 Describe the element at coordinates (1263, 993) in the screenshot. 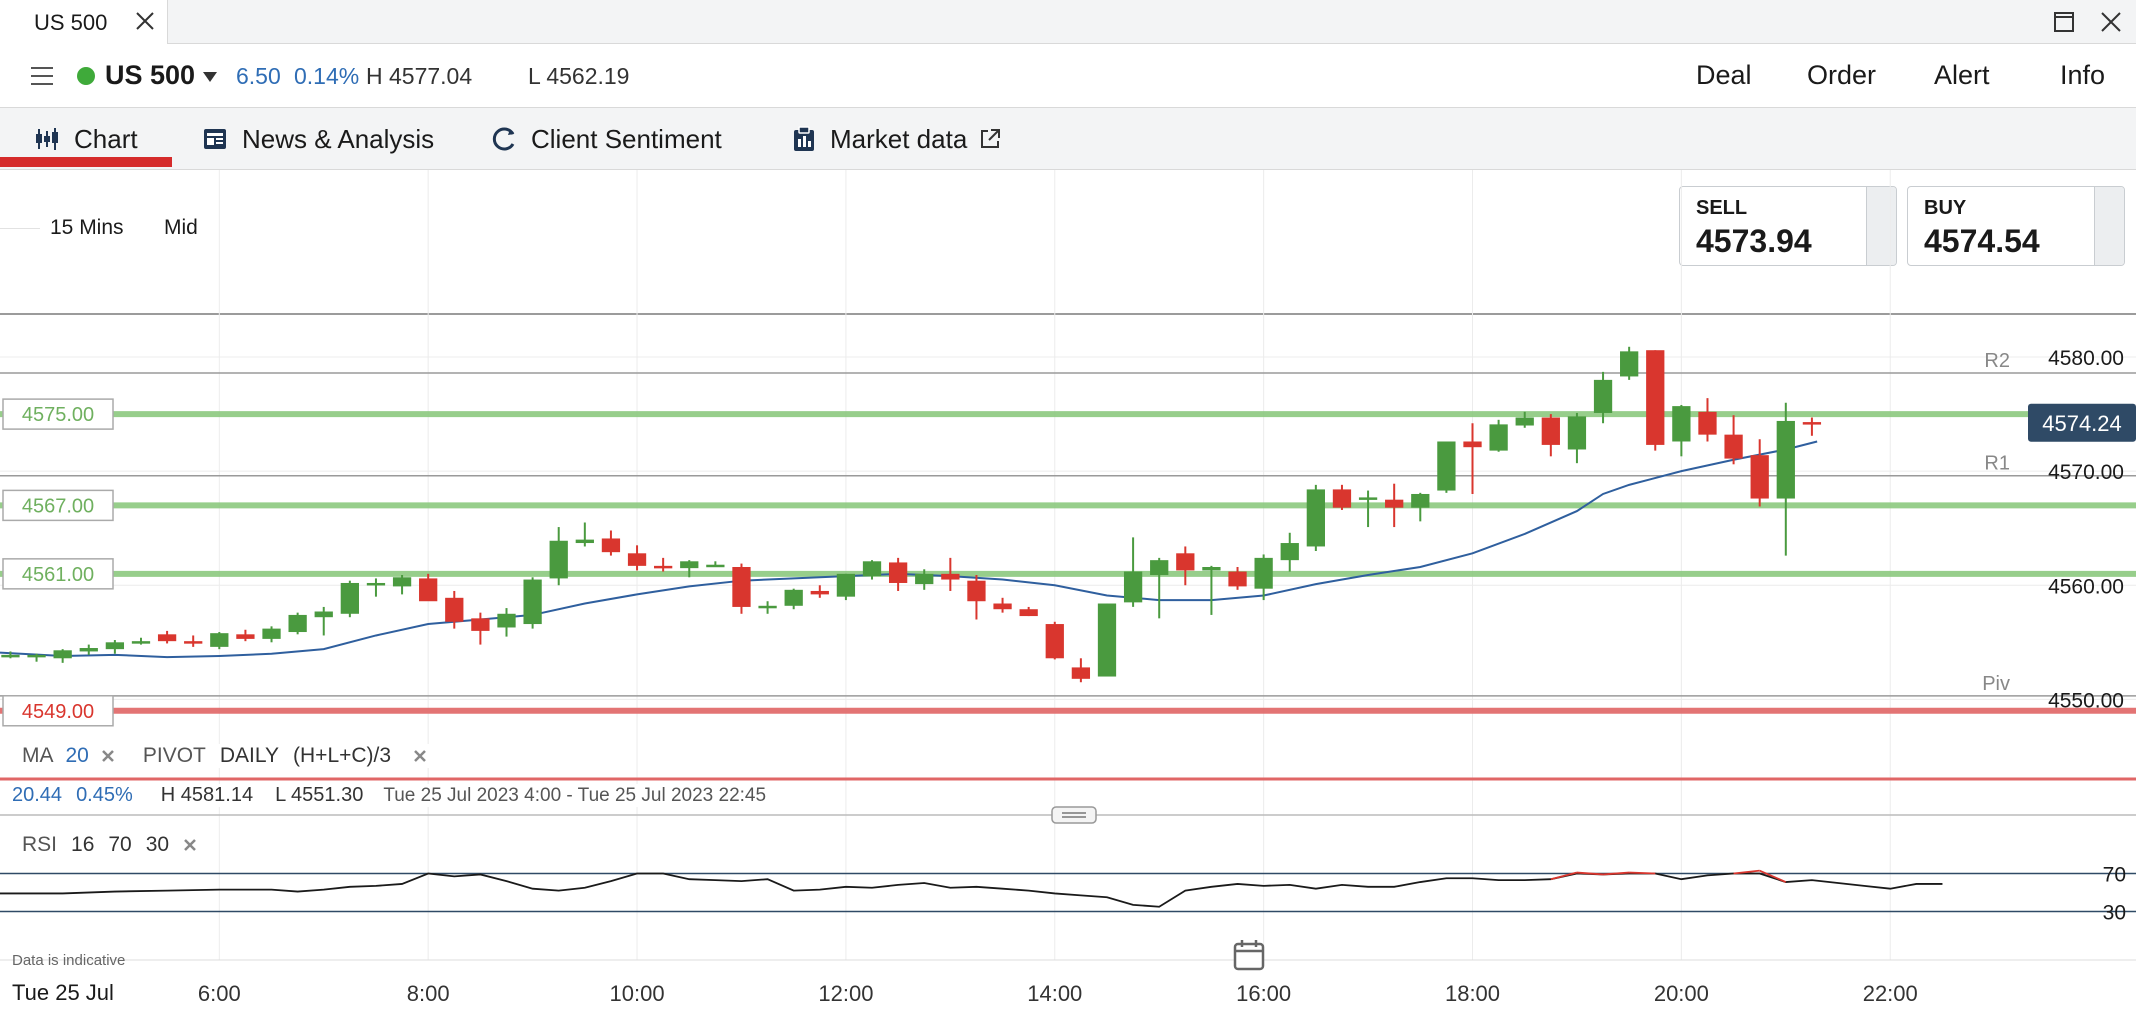

I see `time-tick-label: 16:00` at that location.